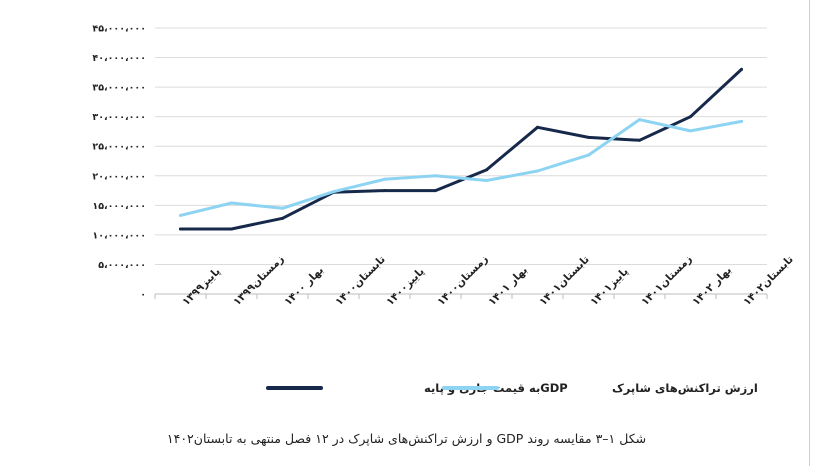 This screenshot has width=813, height=466. What do you see at coordinates (564, 280) in the screenshot?
I see `x-tick-label: تابستان۱۴۰۱` at bounding box center [564, 280].